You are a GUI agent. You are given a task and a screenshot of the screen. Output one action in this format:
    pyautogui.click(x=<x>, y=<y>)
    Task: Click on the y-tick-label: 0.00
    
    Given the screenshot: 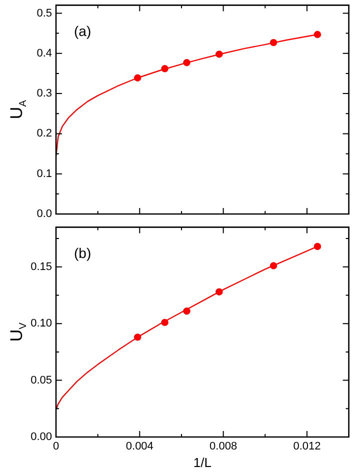 What is the action you would take?
    pyautogui.click(x=41, y=437)
    